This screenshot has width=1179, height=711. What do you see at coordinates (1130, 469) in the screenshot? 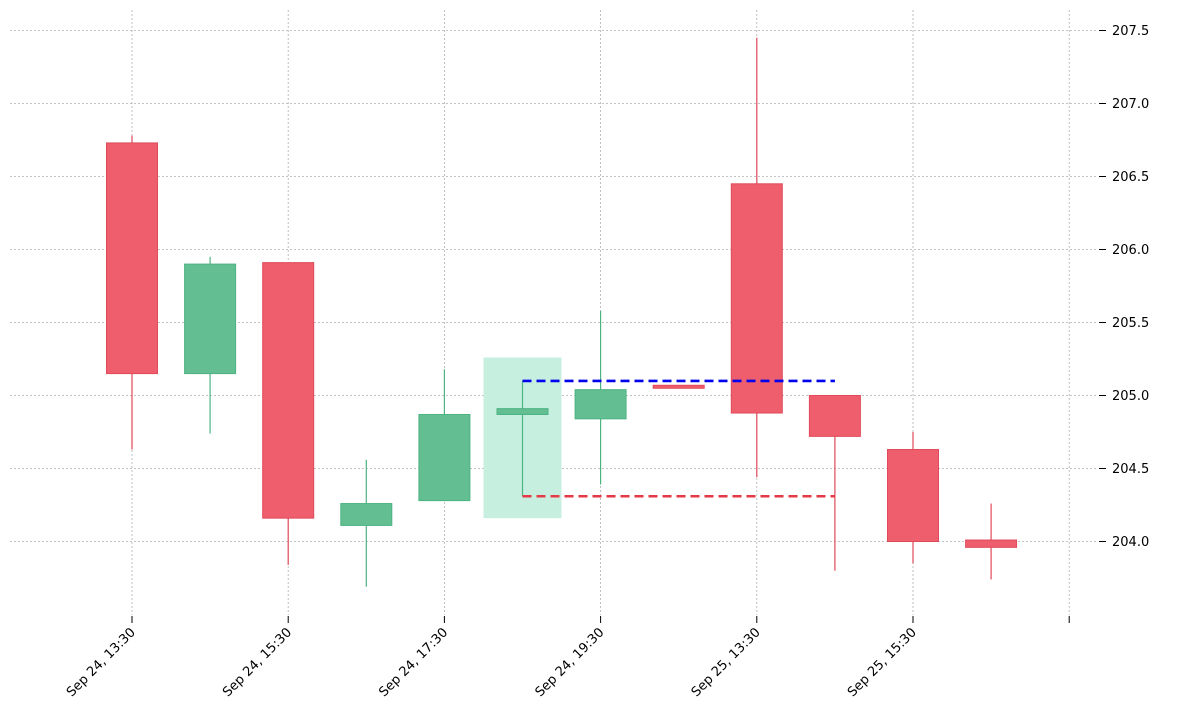
I see `y-tick-label: 204.5` at bounding box center [1130, 469].